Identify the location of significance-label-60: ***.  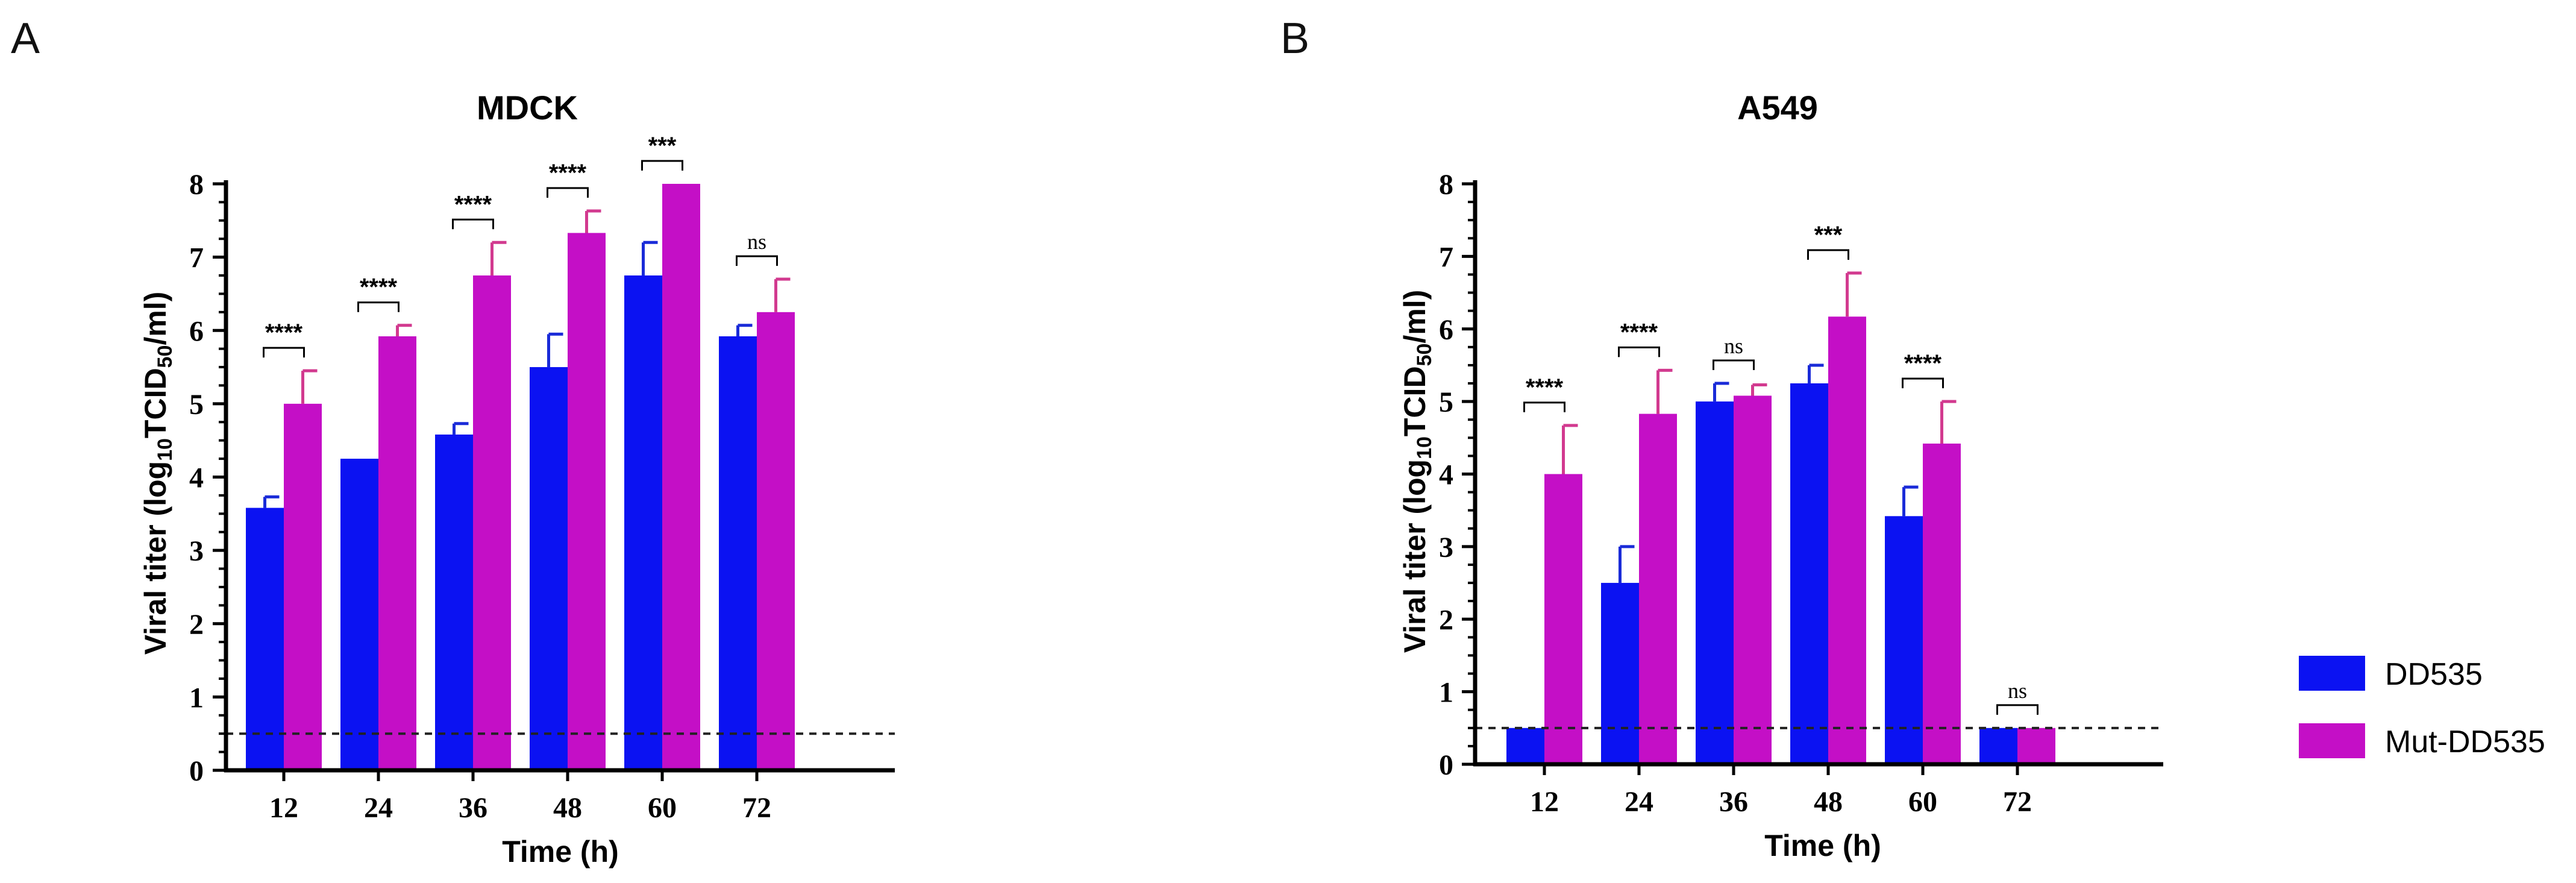
(662, 146).